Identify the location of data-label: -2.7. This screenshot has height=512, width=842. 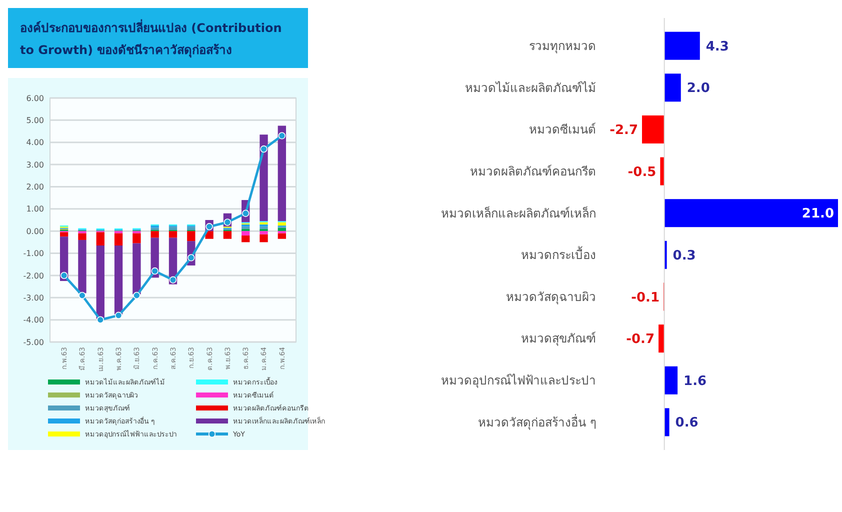
(624, 130).